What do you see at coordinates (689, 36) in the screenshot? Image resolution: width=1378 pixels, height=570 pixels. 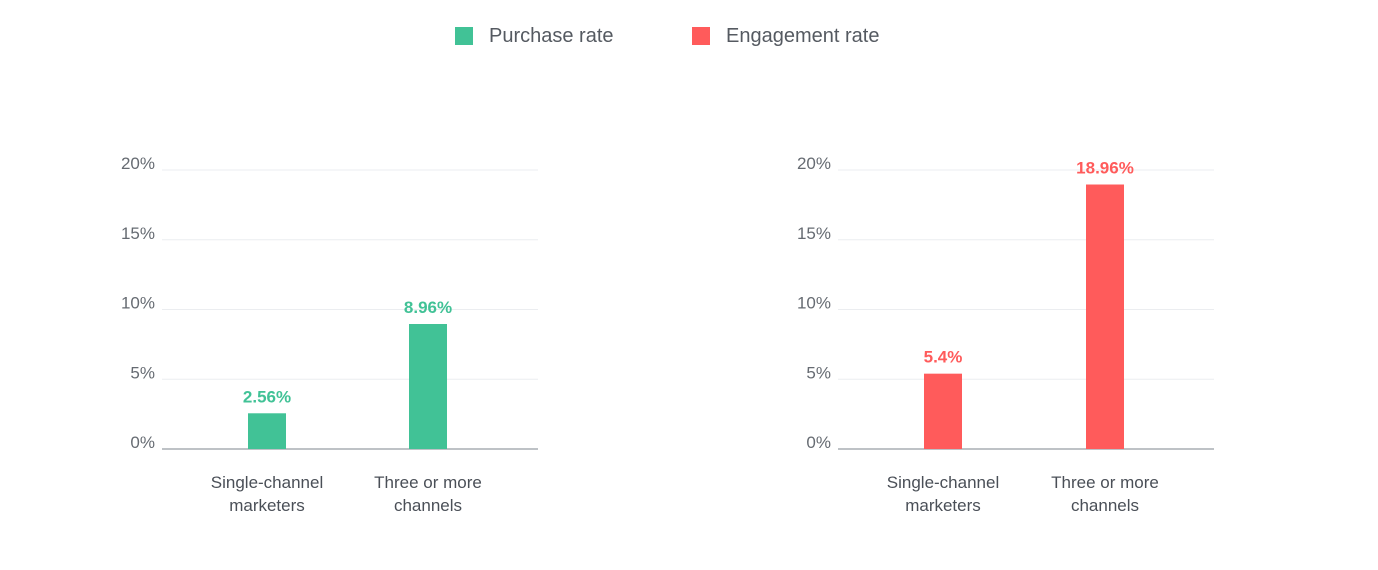 I see `legend: Purchase rate Engagement rate` at bounding box center [689, 36].